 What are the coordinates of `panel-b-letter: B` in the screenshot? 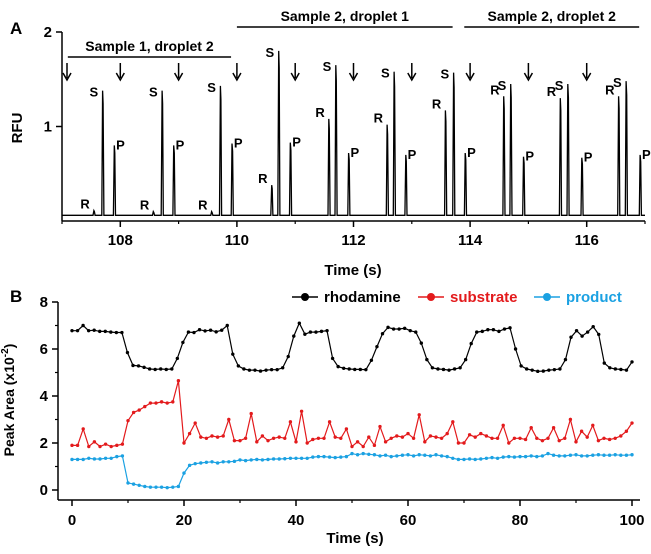 It's located at (16, 296).